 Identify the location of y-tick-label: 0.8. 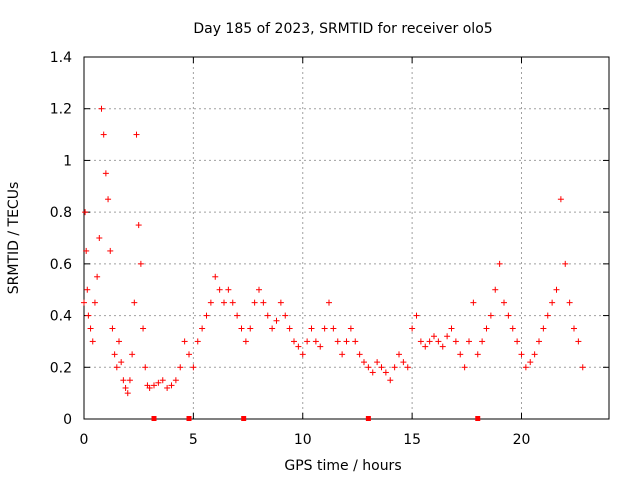
(61, 213).